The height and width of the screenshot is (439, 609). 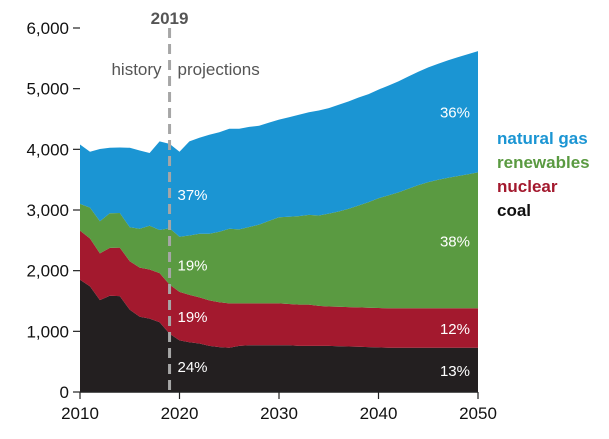 What do you see at coordinates (80, 413) in the screenshot?
I see `x-tick-label: 2010` at bounding box center [80, 413].